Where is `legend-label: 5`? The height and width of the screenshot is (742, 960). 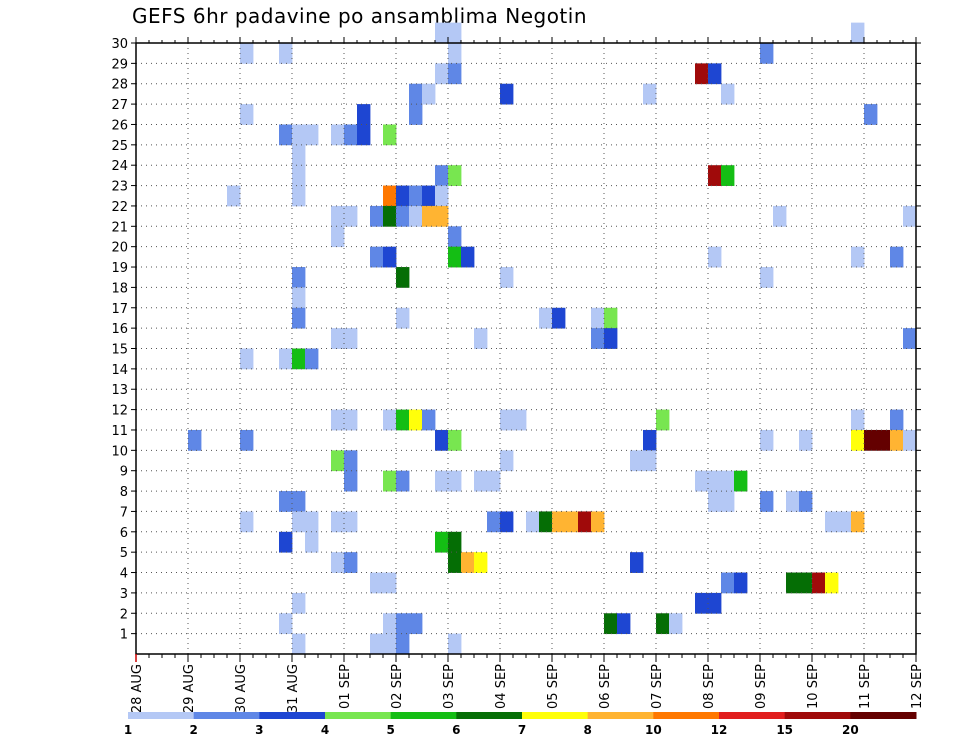 legend-label: 5 is located at coordinates (390, 730).